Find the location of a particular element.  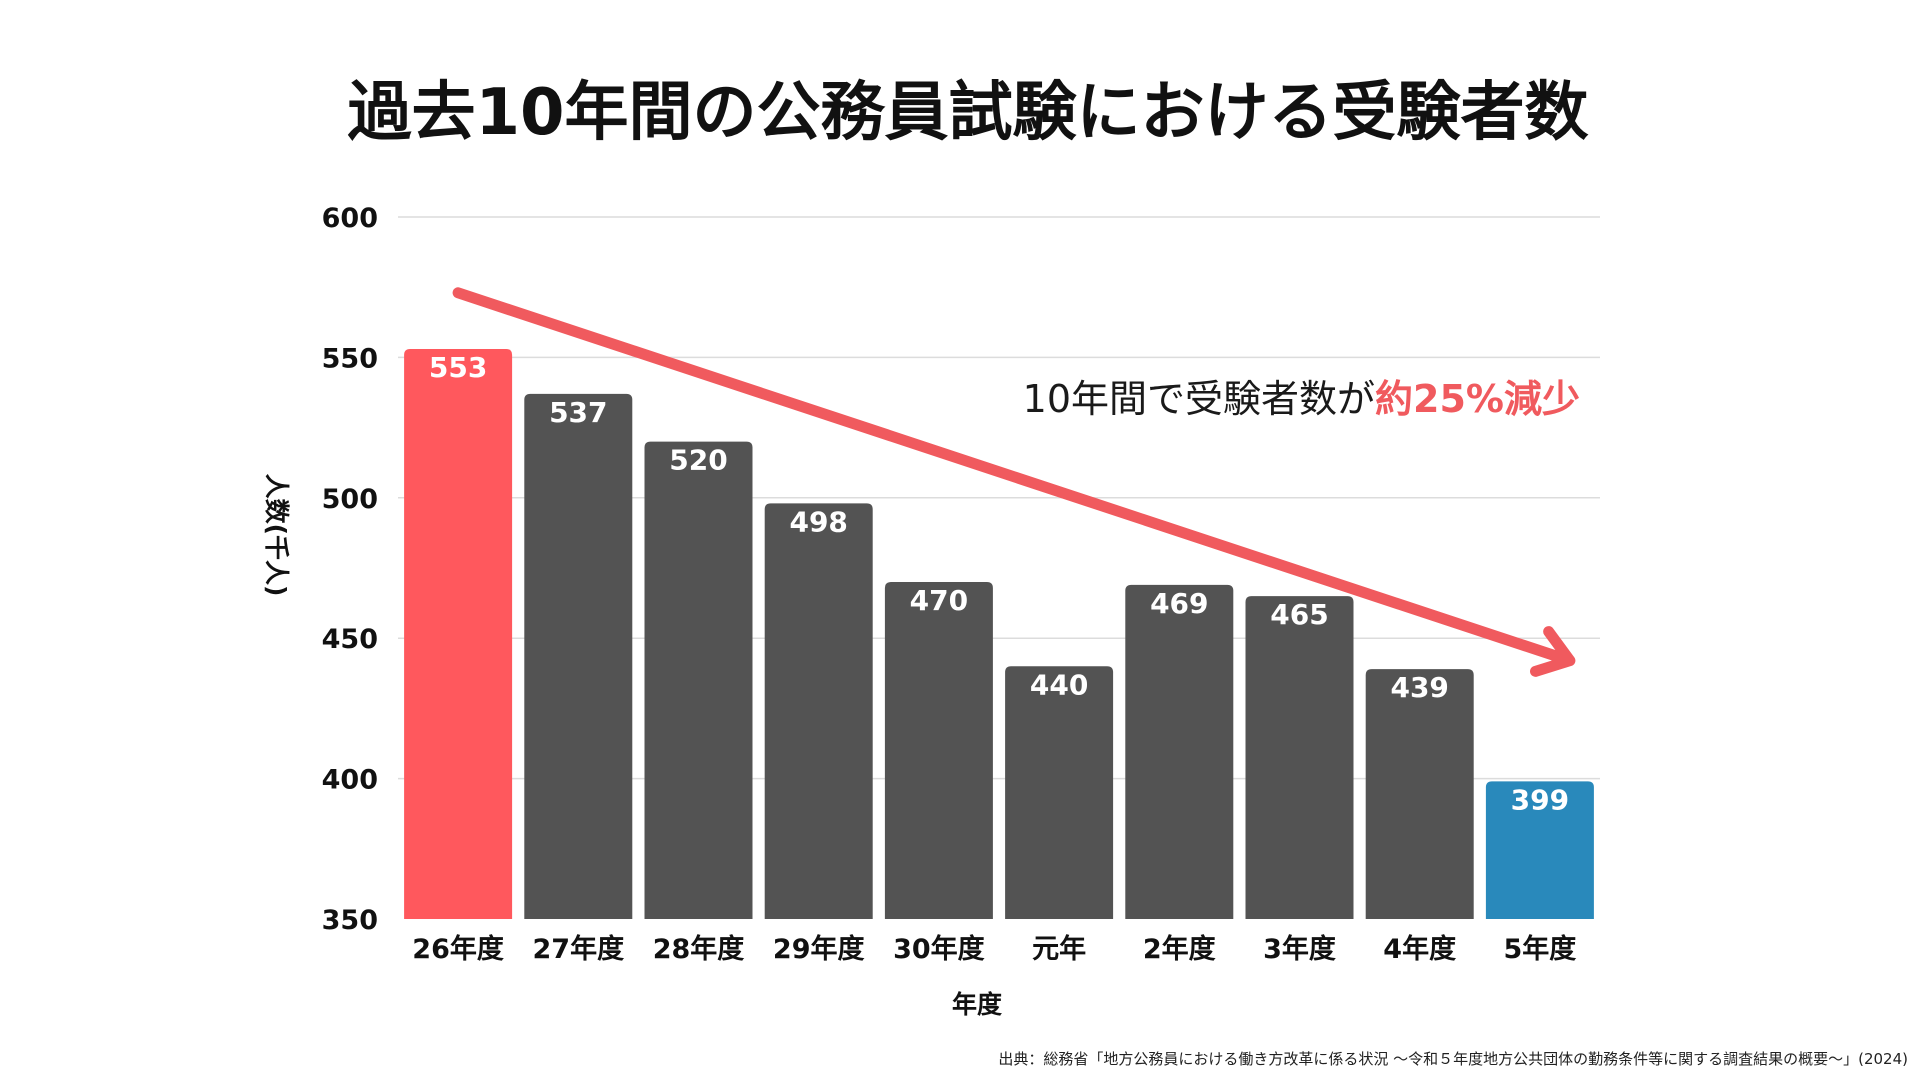

bar-value-label: 465 is located at coordinates (1299, 614).